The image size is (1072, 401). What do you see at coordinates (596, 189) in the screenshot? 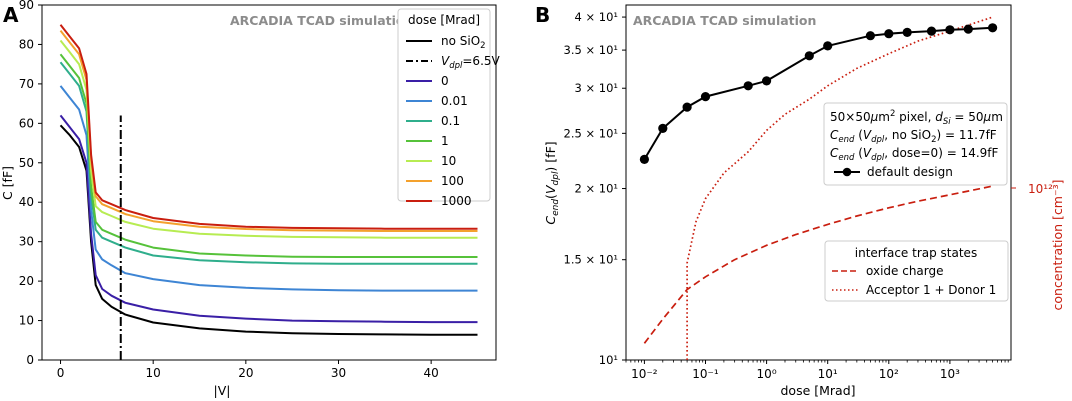
I see `b-y-tick-label-20: 2 × 10¹` at bounding box center [596, 189].